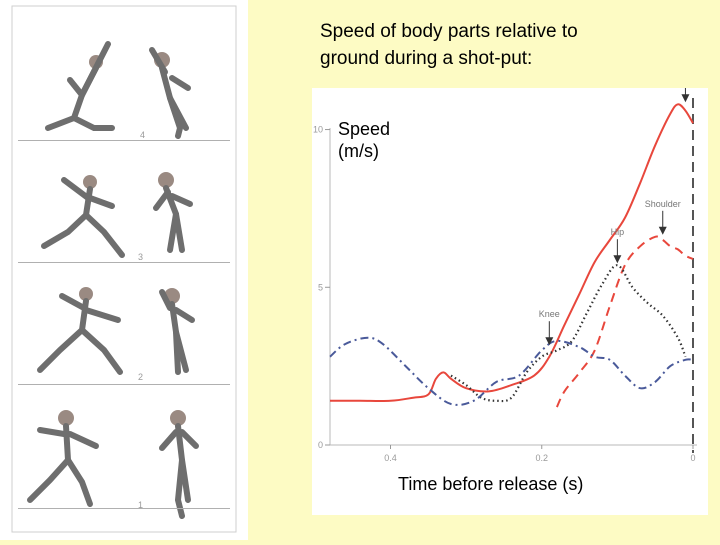 The image size is (720, 545). Describe the element at coordinates (140, 505) in the screenshot. I see `frame-number-1: 1` at that location.